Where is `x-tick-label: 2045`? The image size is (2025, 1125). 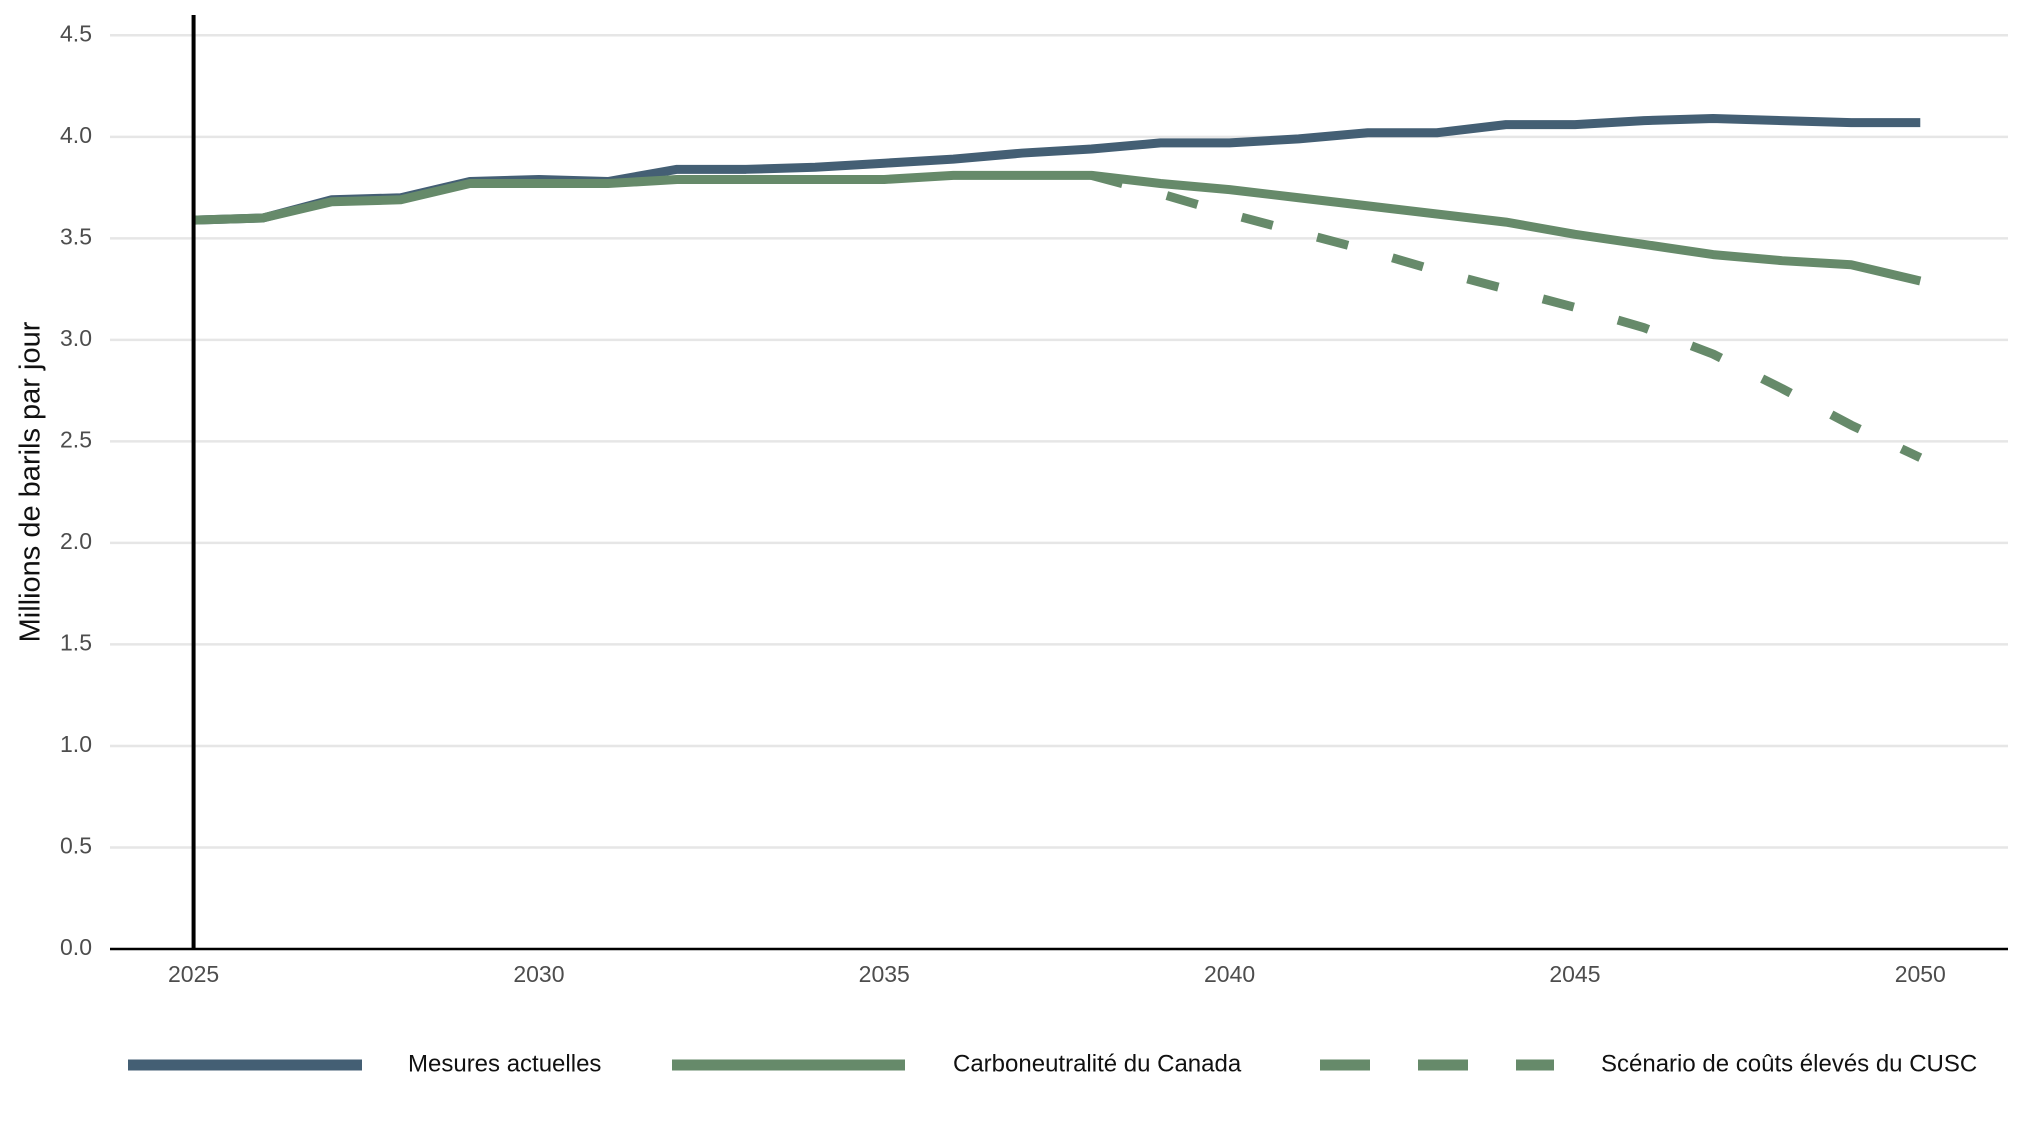 x-tick-label: 2045 is located at coordinates (1574, 974).